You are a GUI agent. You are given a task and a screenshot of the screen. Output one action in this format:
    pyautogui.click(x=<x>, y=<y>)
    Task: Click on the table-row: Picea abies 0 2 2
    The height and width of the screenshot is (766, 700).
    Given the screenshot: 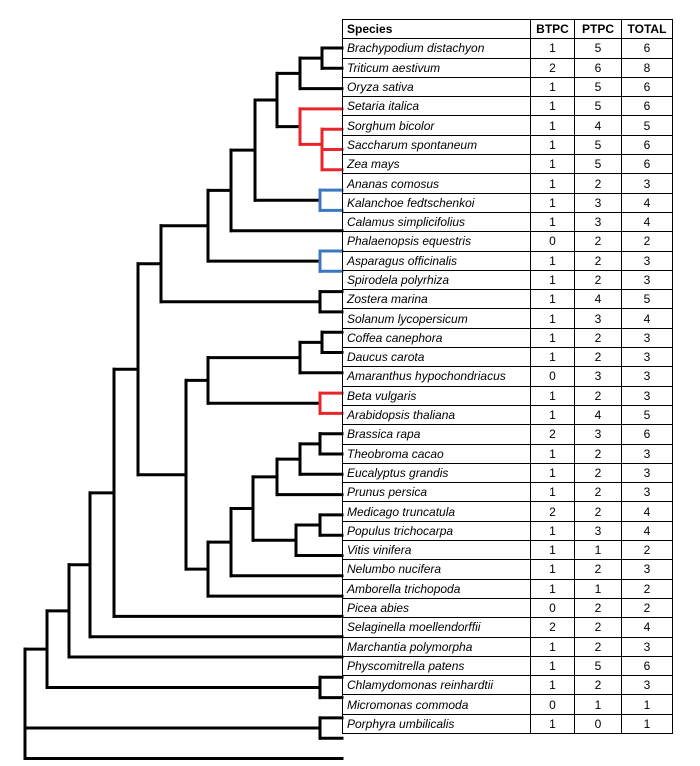 What is the action you would take?
    pyautogui.click(x=507, y=608)
    